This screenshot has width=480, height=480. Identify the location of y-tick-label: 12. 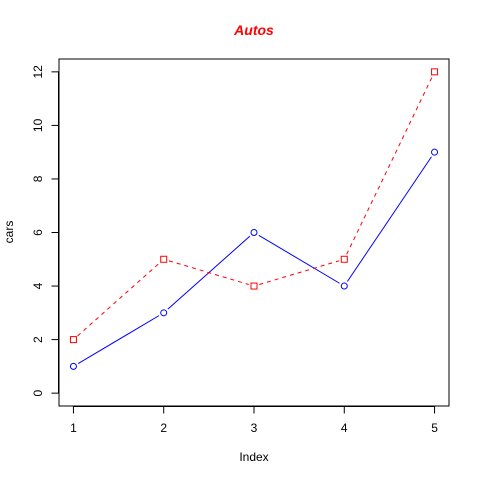
(38, 72).